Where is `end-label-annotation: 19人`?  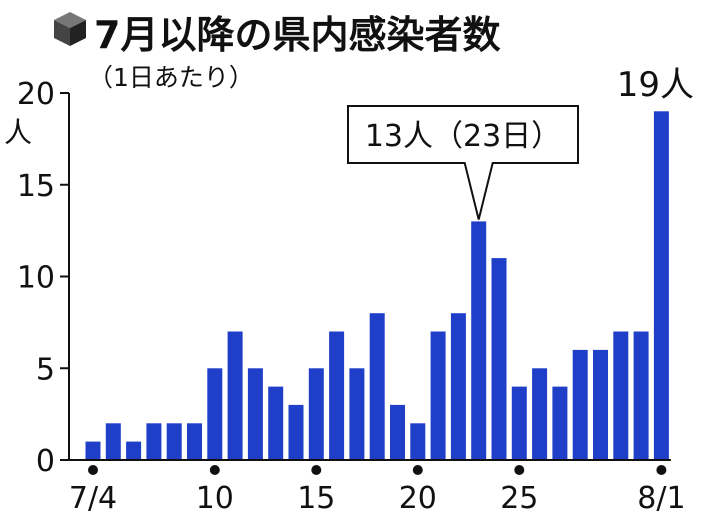
end-label-annotation: 19人 is located at coordinates (655, 85).